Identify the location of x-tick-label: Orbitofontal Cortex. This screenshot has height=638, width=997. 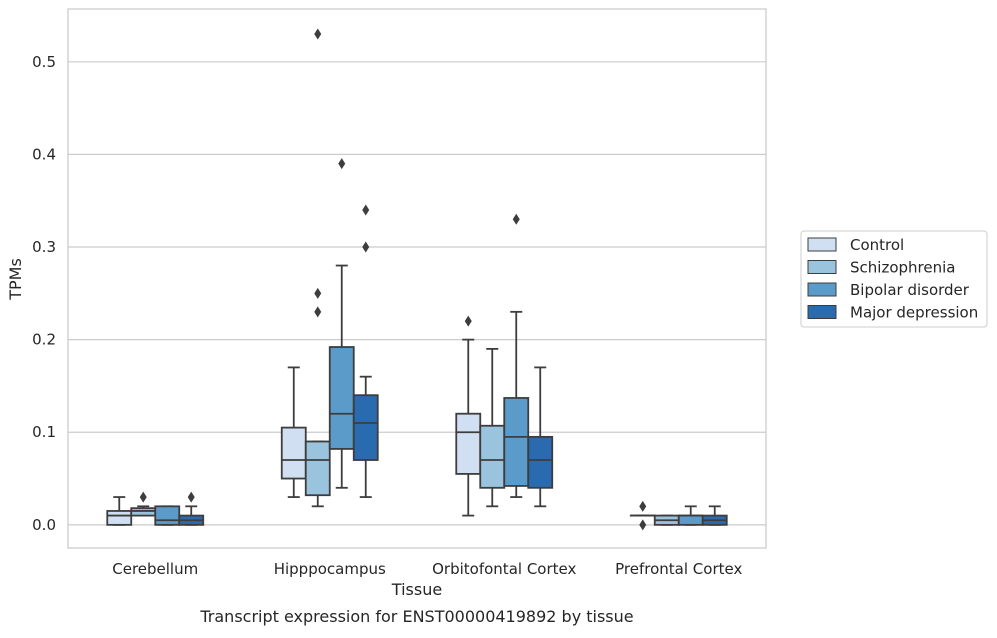
(504, 569).